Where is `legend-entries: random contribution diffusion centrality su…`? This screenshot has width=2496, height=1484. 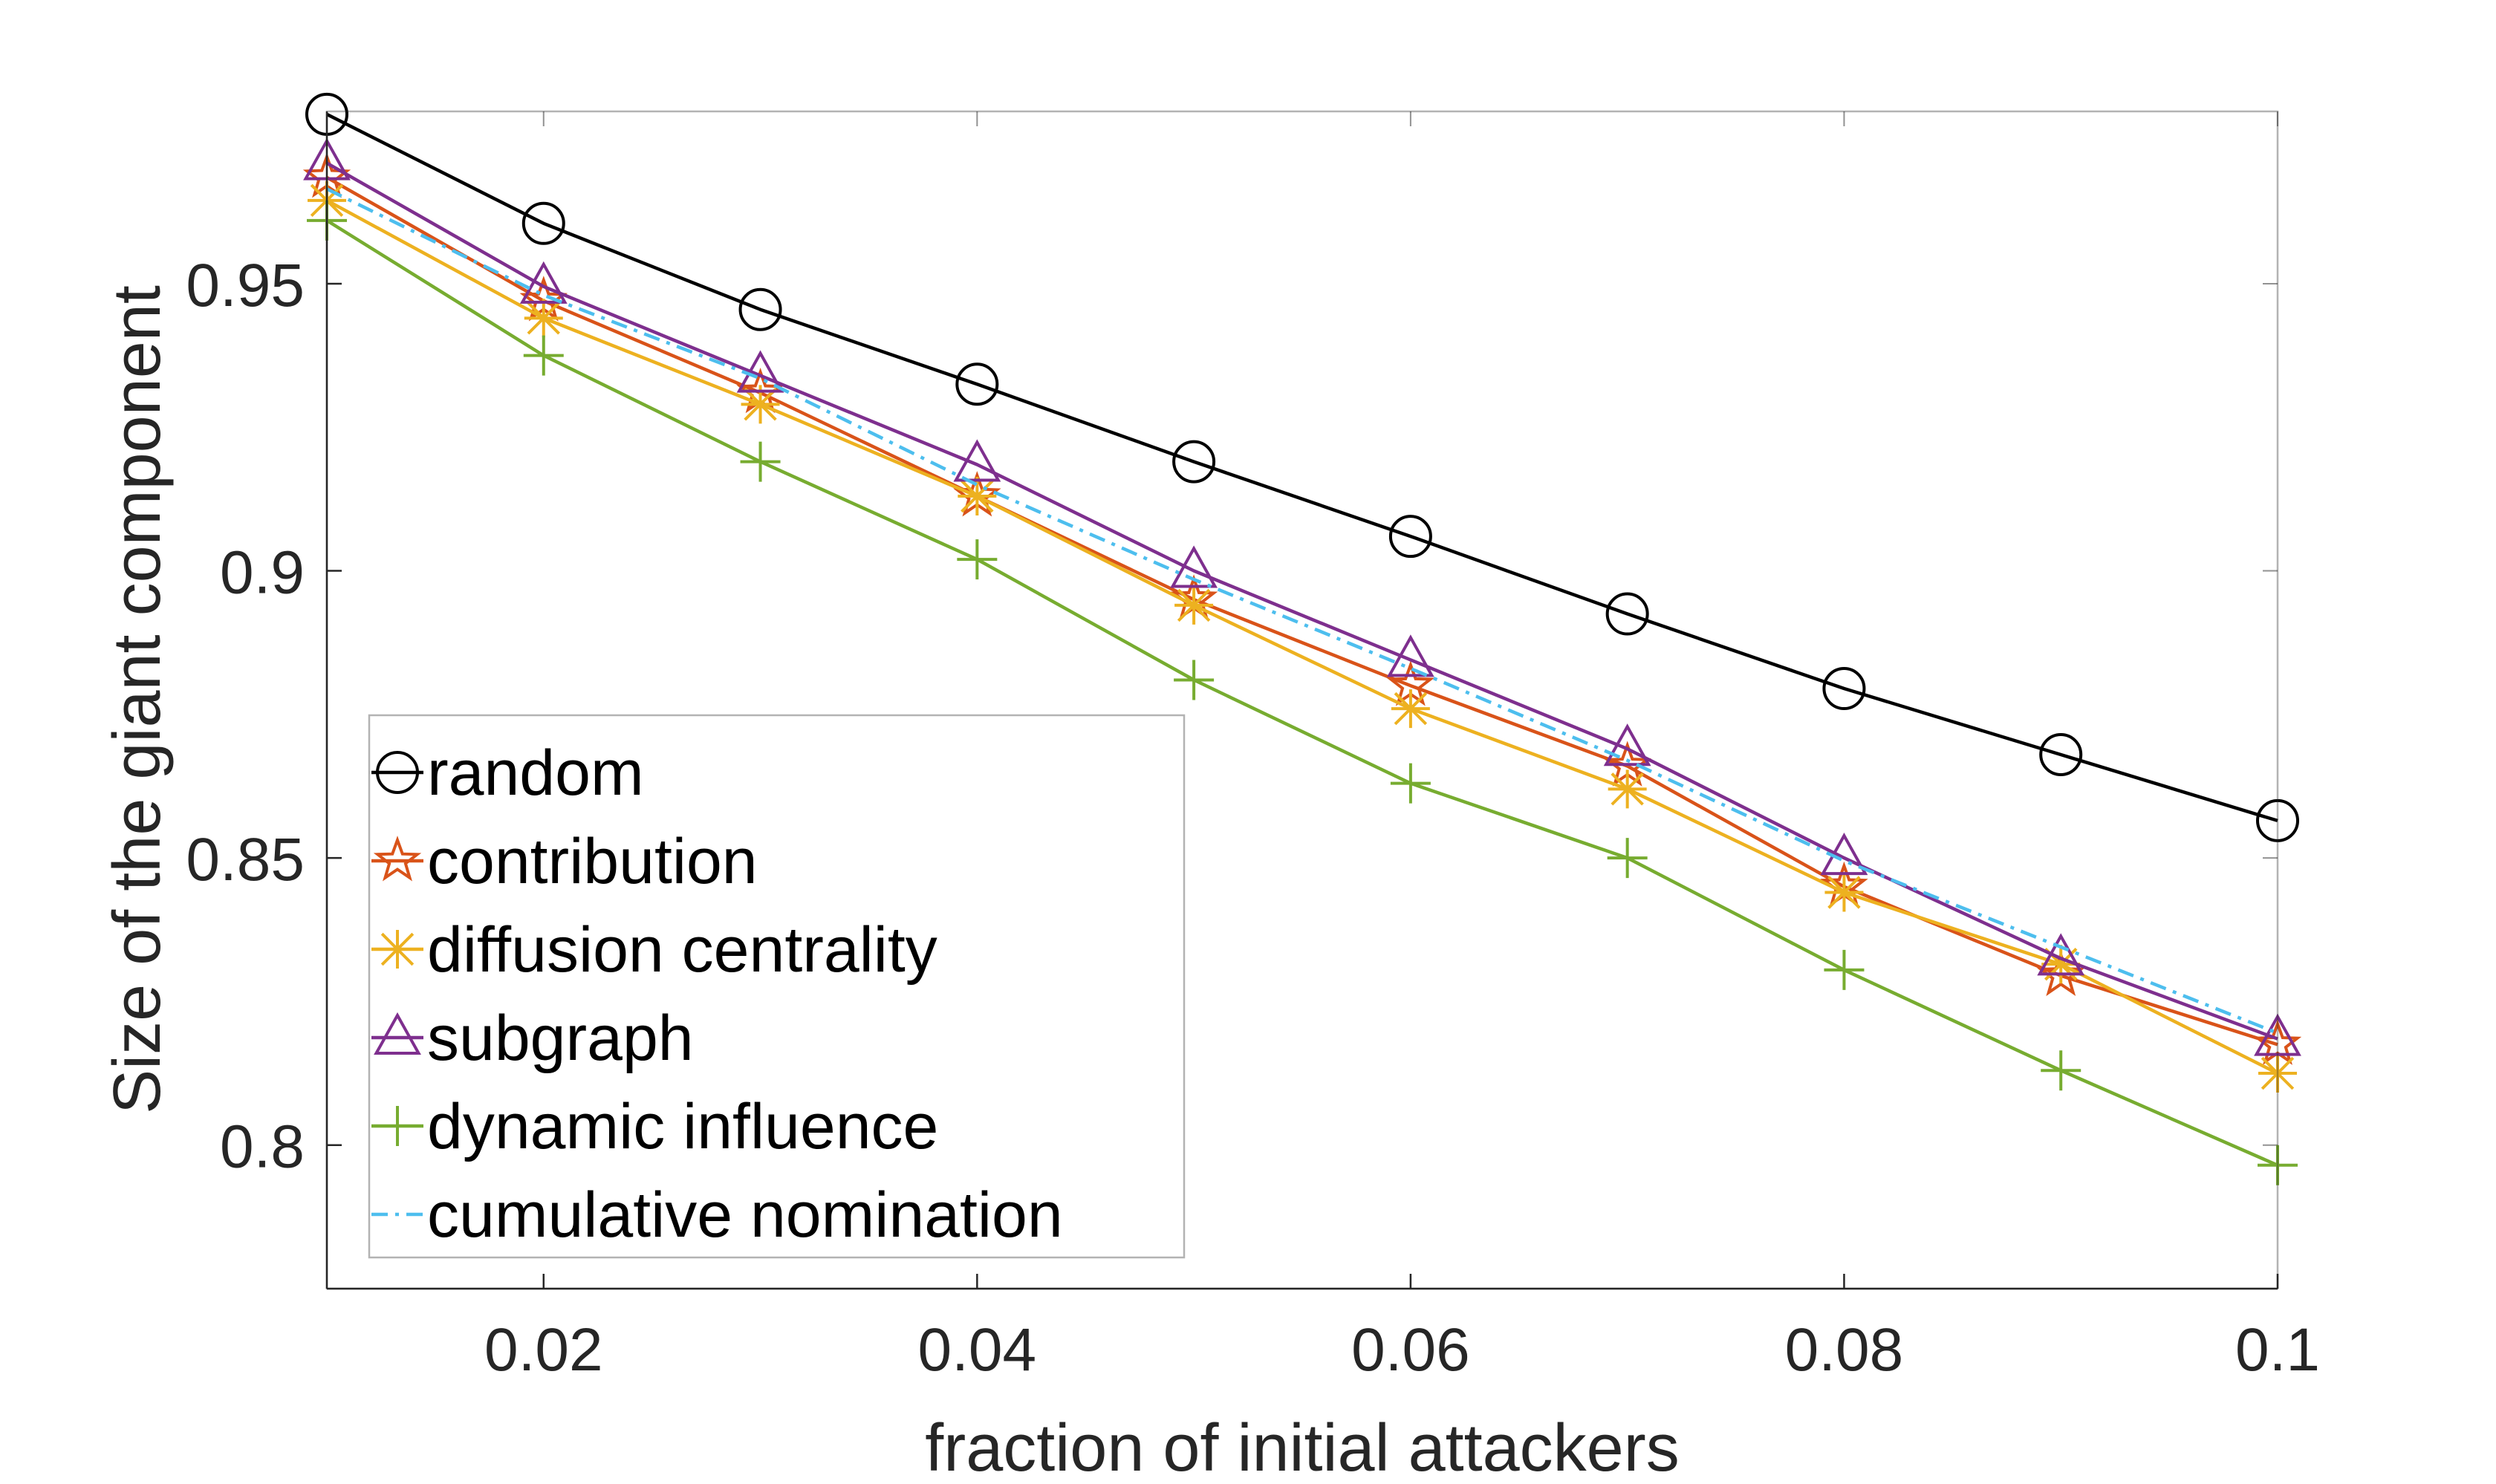
legend-entries: random contribution diffusion centrality su… is located at coordinates (717, 995).